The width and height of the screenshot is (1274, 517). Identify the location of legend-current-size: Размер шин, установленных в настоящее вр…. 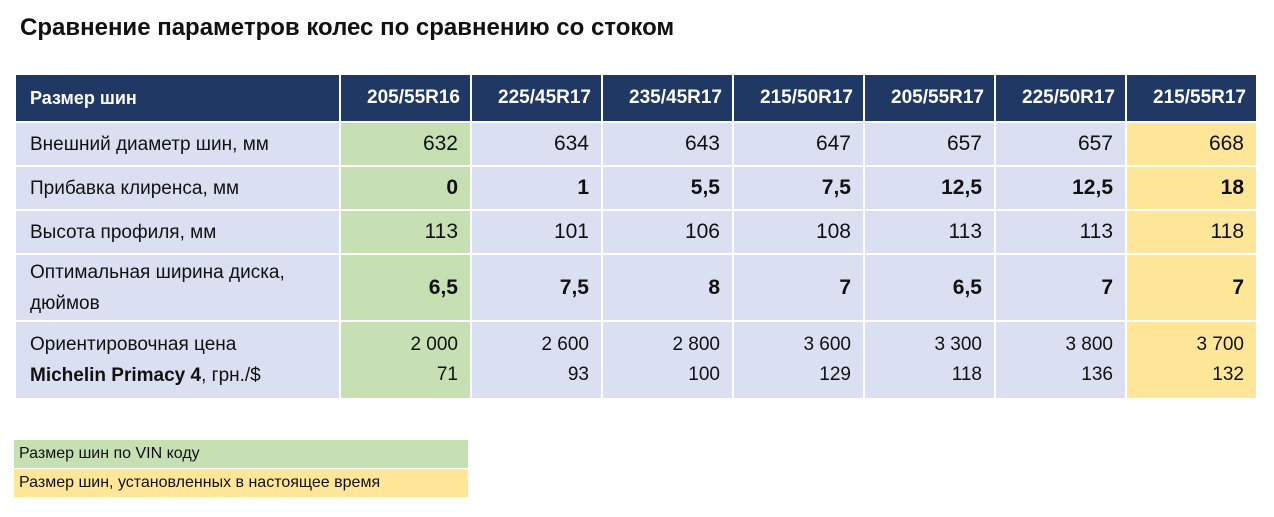
(241, 483).